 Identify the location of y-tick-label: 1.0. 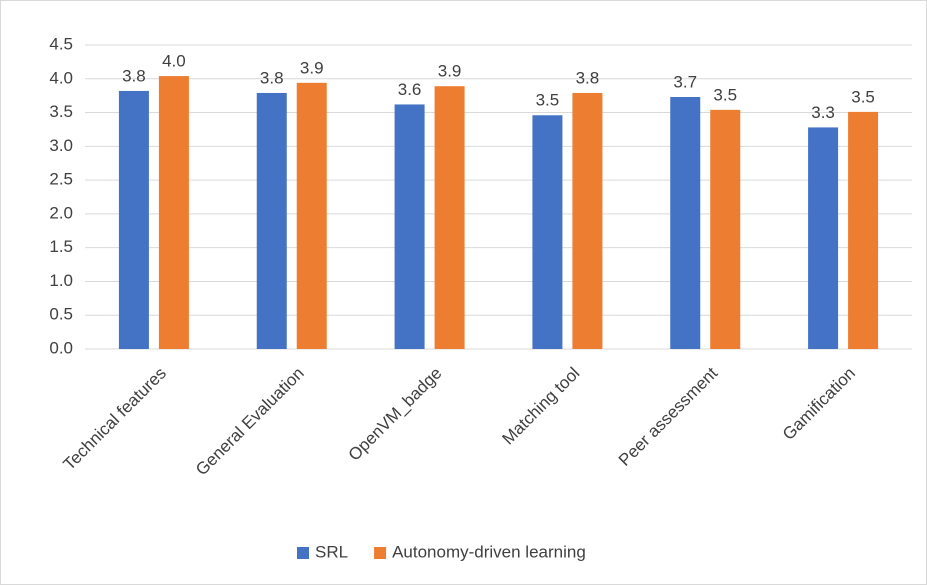
(61, 280).